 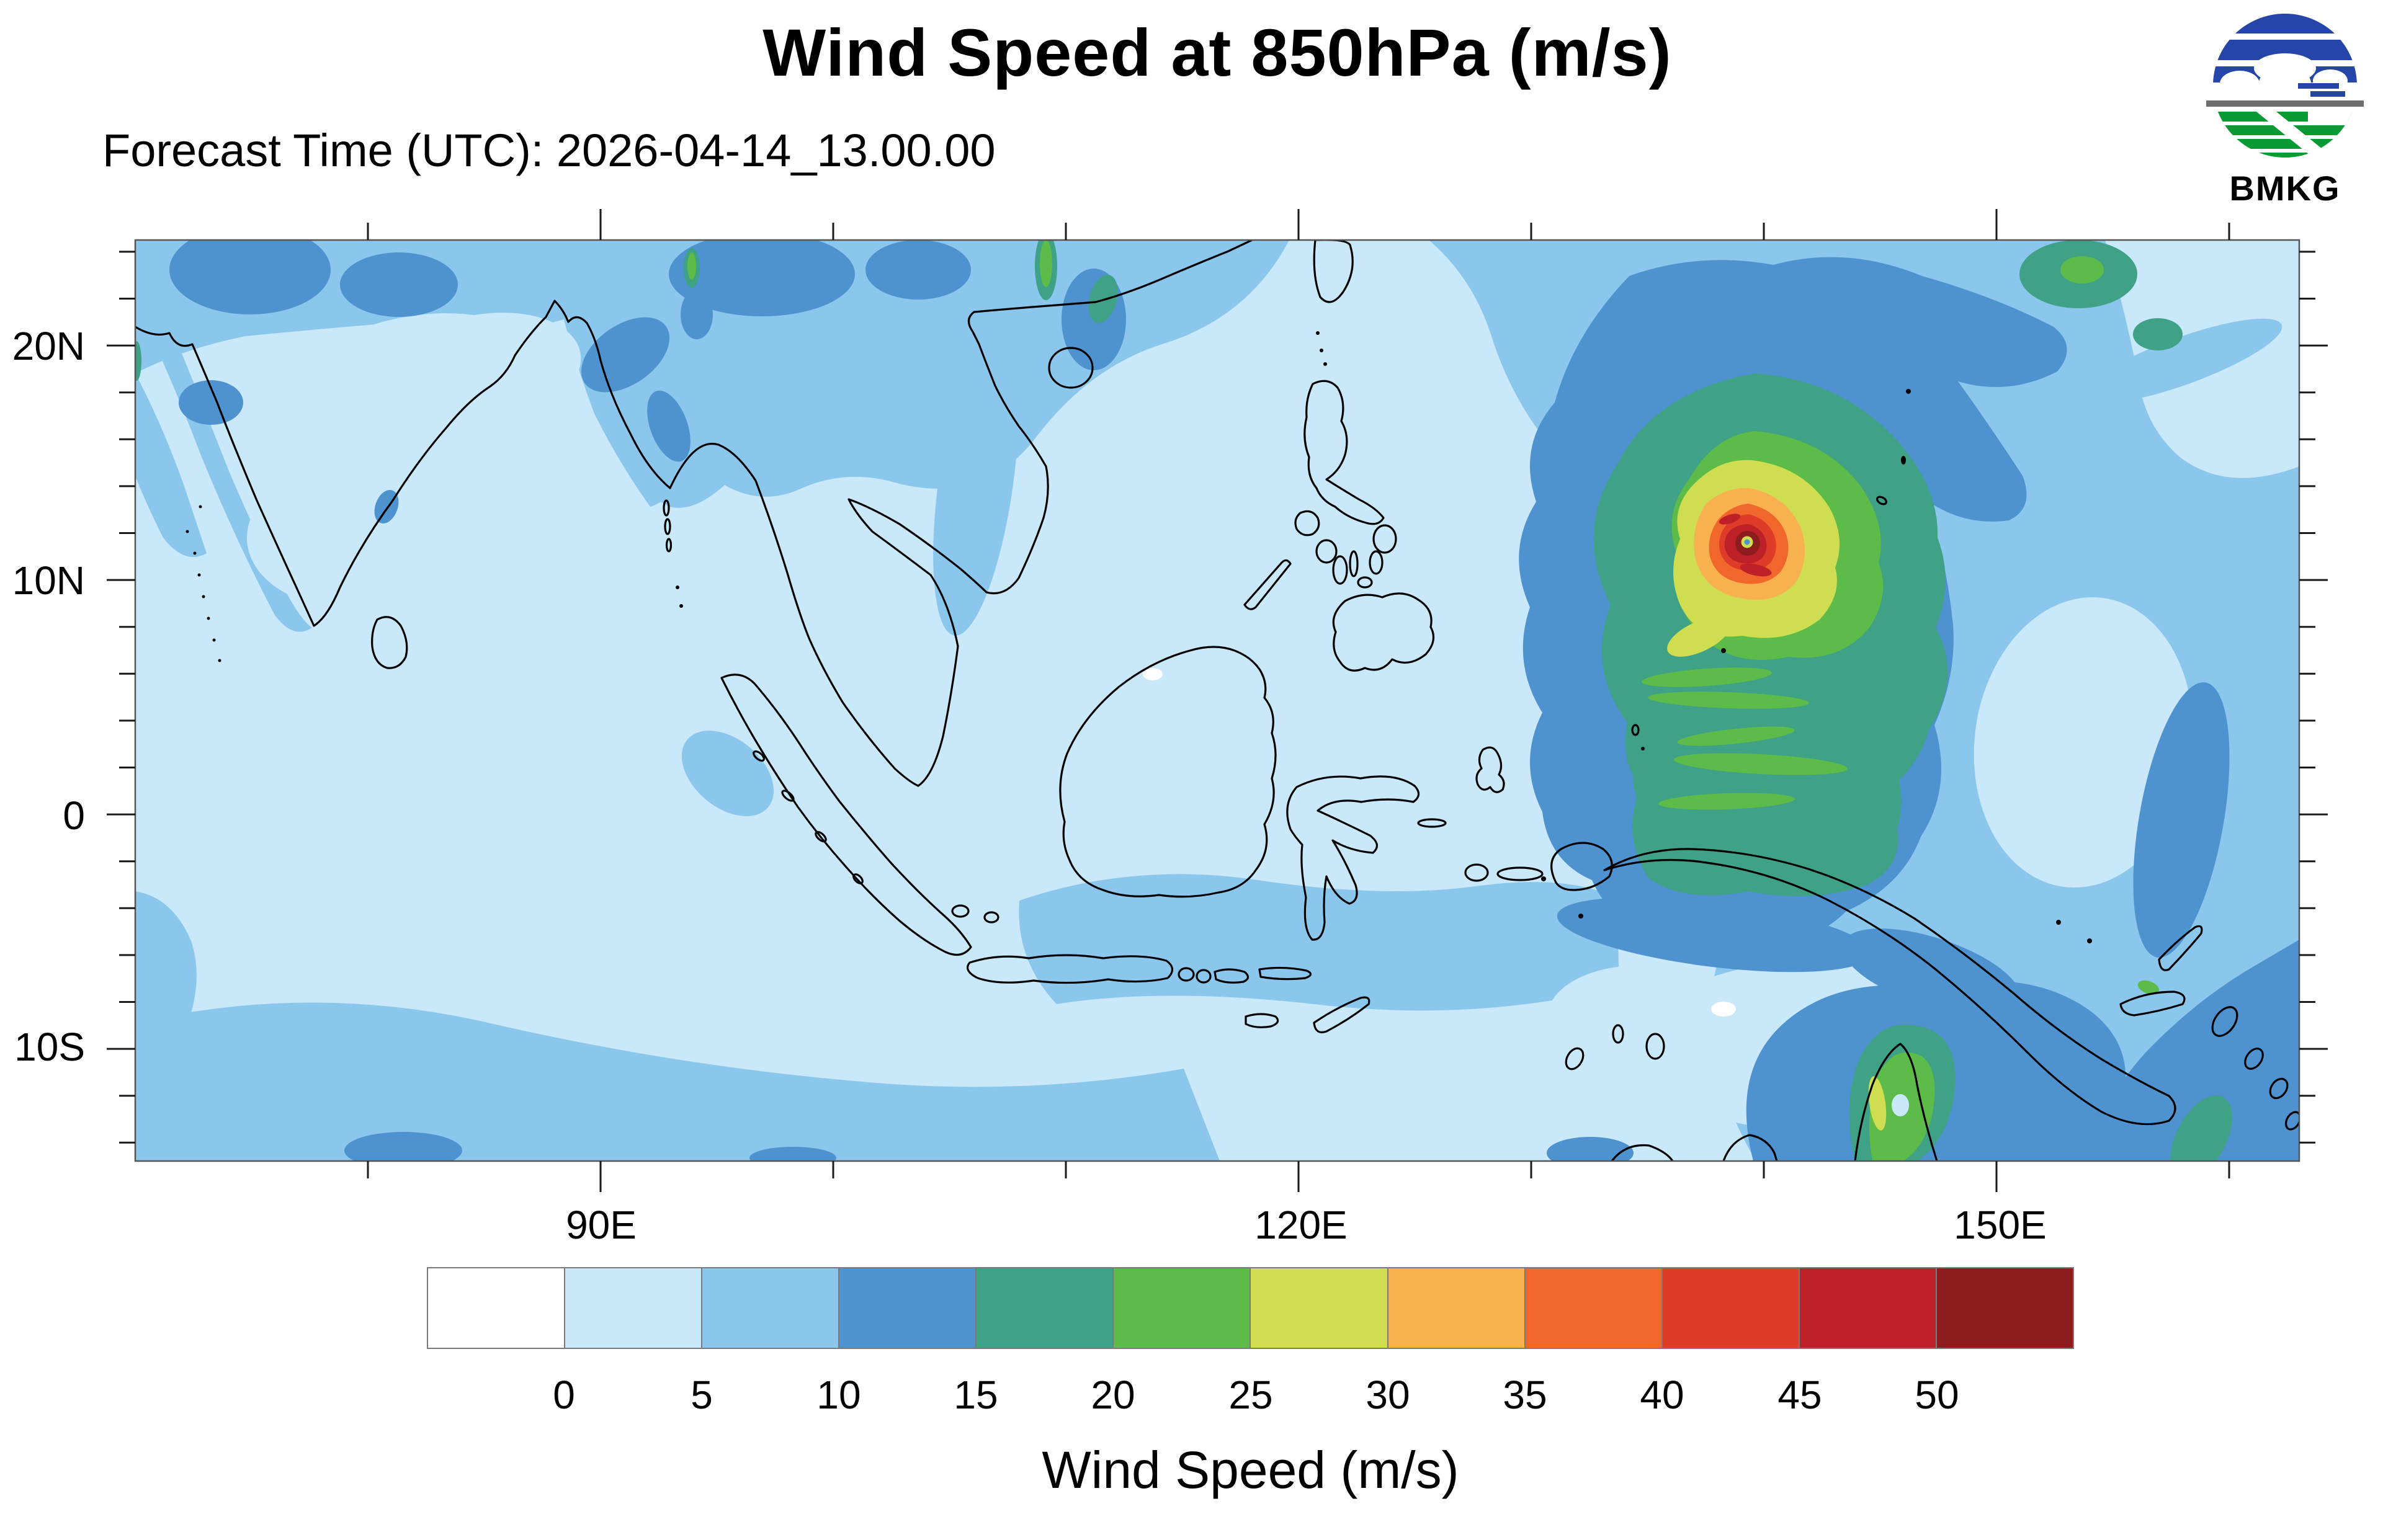 I want to click on page-title: Wind Speed at 850hPa (m/s), so click(x=1217, y=53).